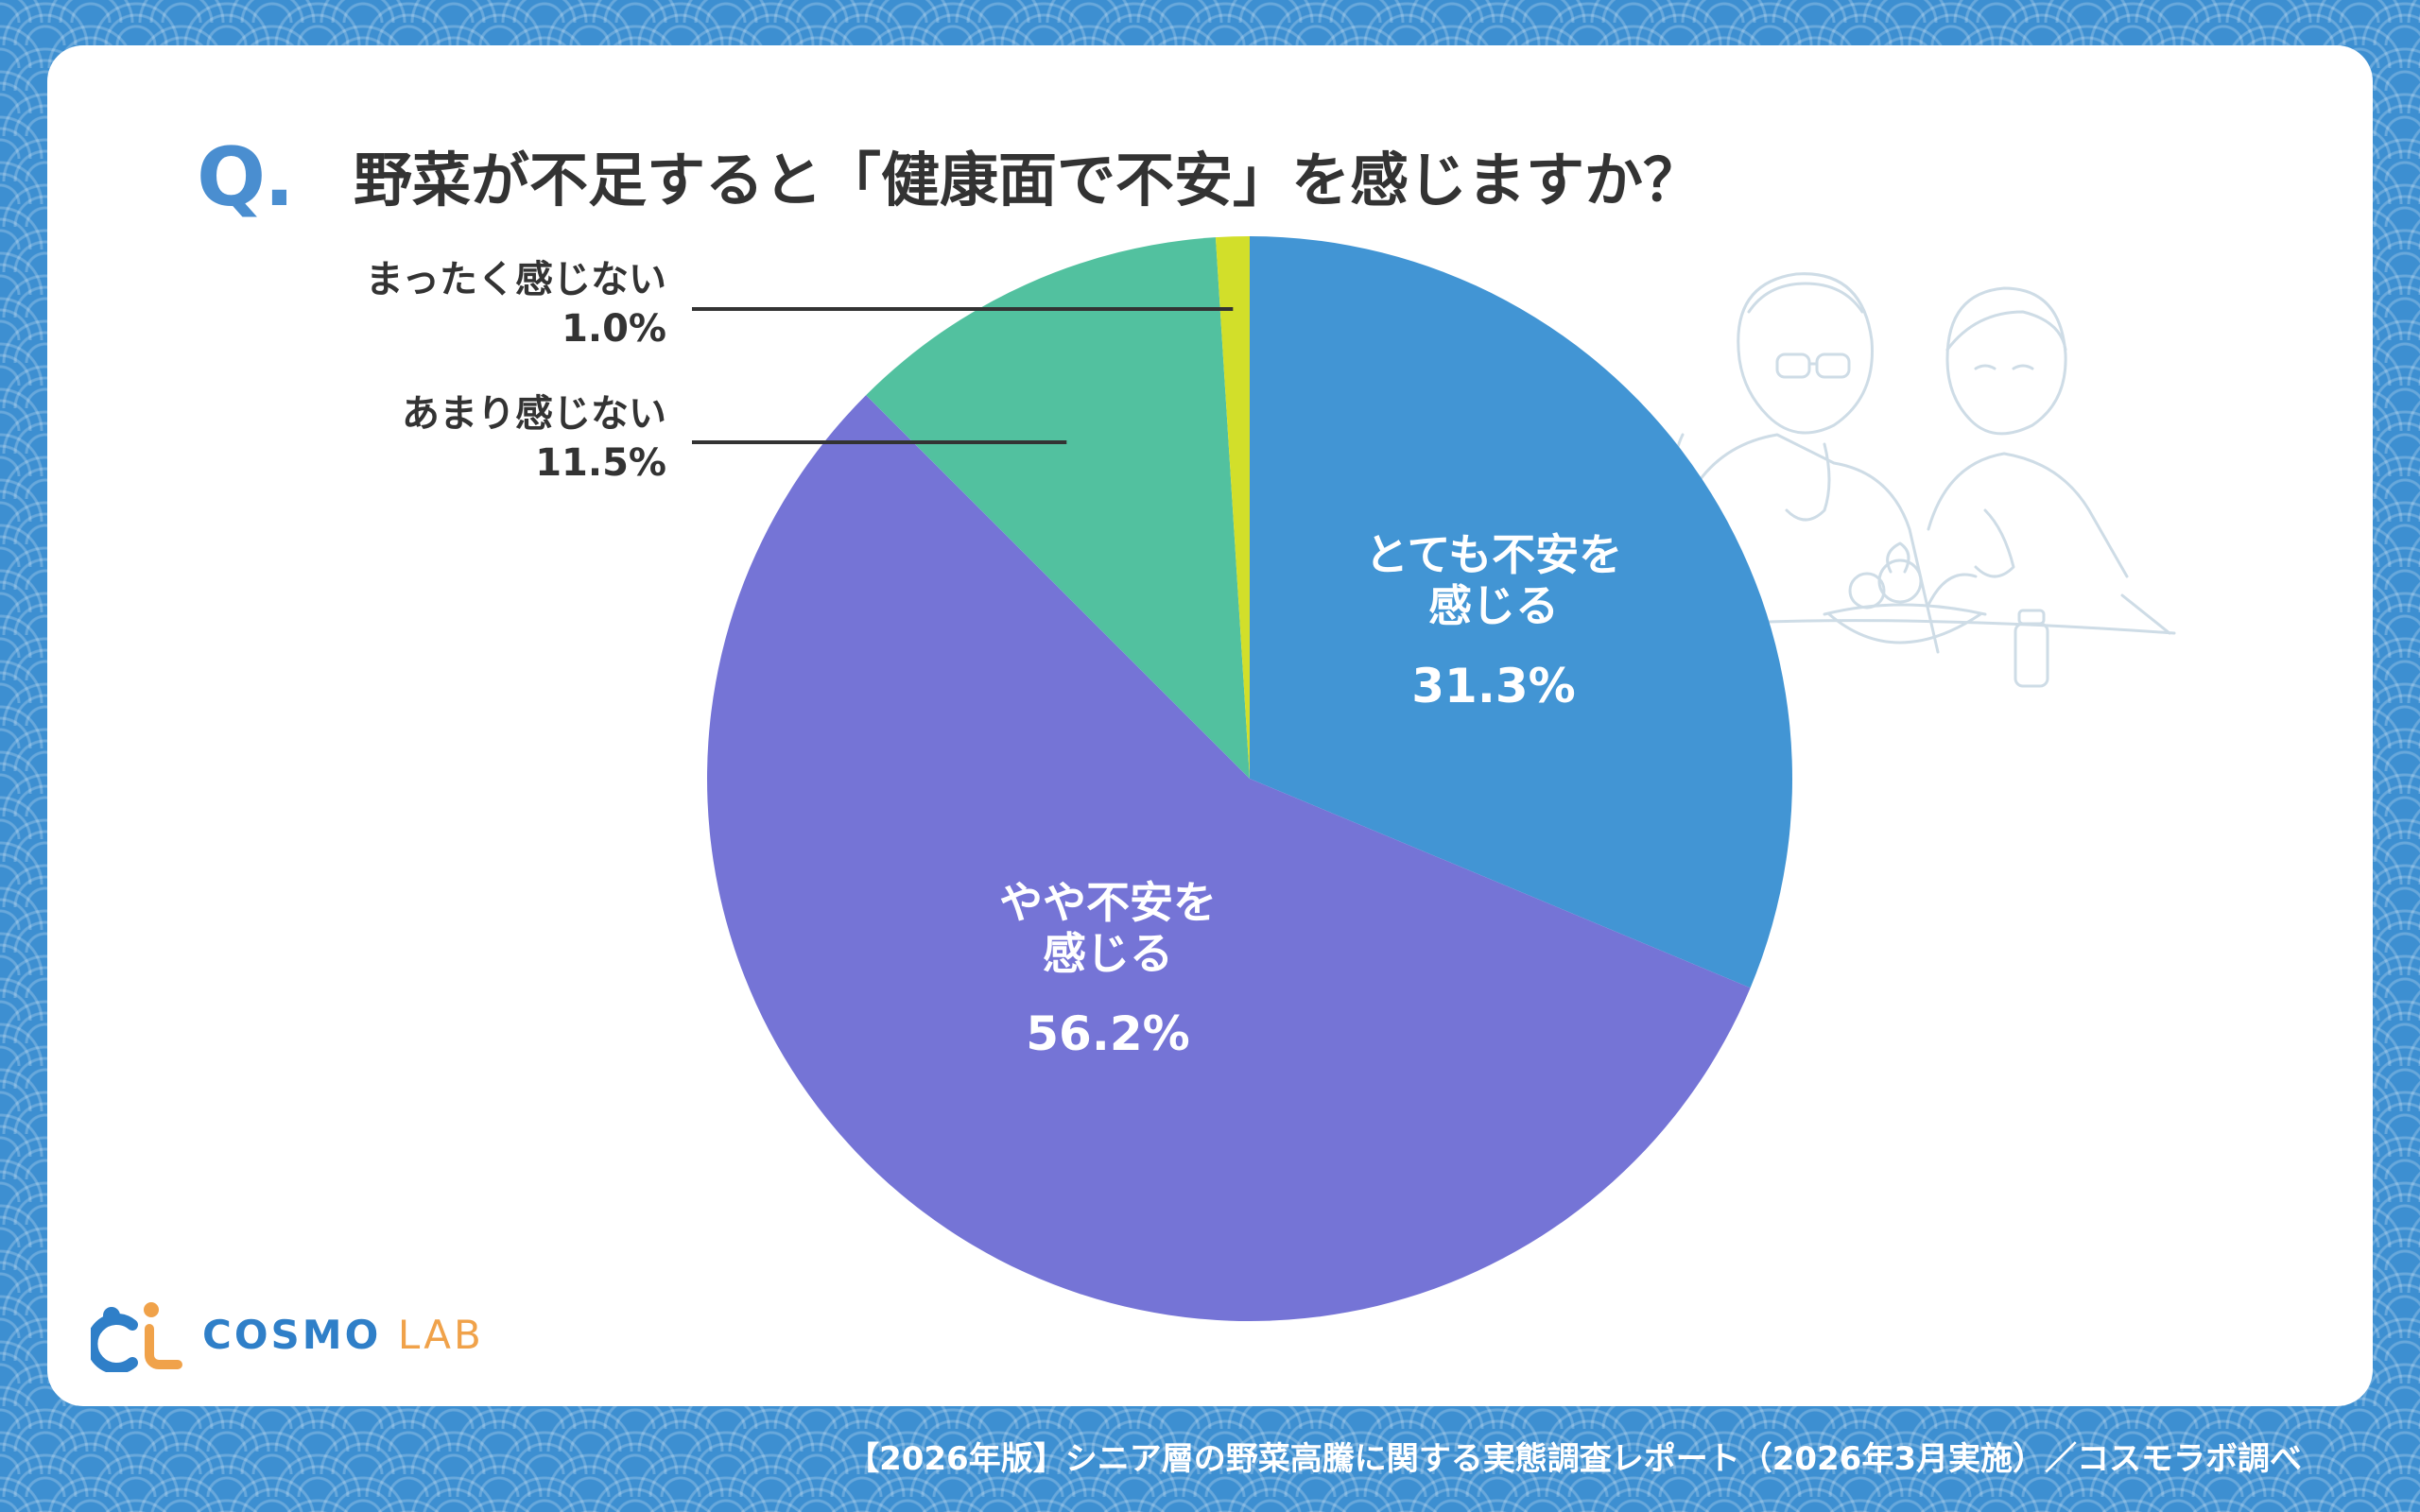 The width and height of the screenshot is (2420, 1512). What do you see at coordinates (1058, 508) in the screenshot?
I see `pie-slice-not-much` at bounding box center [1058, 508].